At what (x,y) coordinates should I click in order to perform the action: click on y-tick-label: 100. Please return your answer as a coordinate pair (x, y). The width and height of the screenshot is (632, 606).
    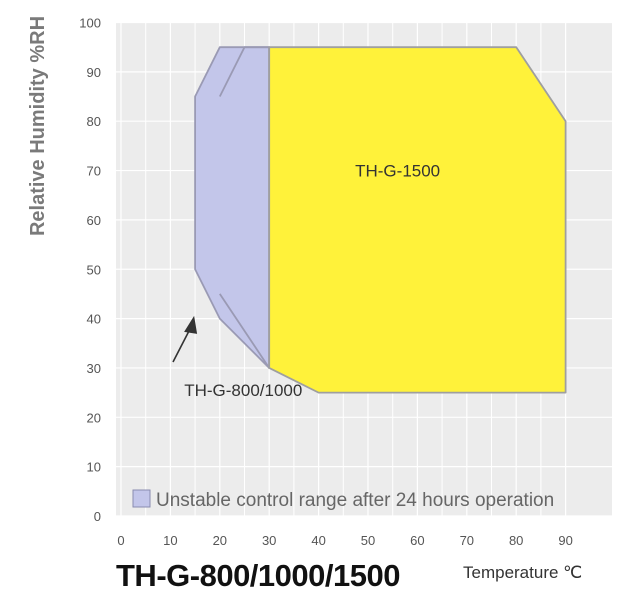
    Looking at the image, I should click on (90, 23).